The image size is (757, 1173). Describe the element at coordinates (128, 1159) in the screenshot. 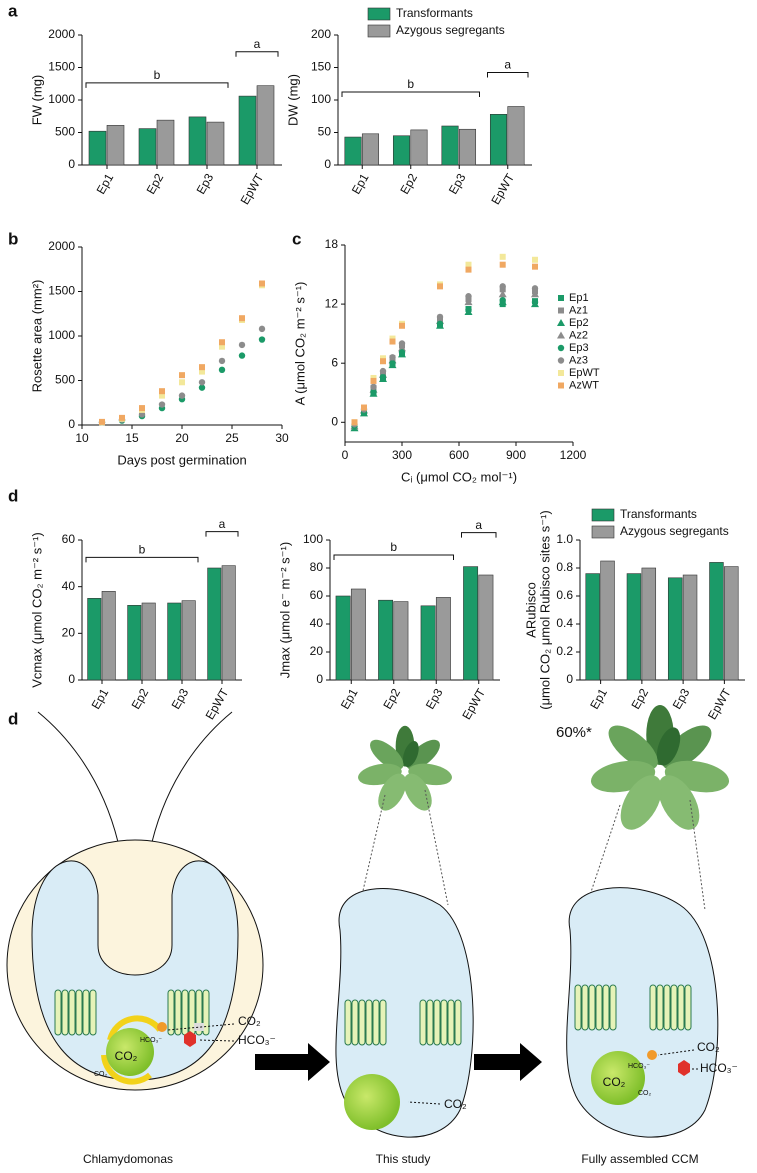

I see `caption: Chlamydomonas` at that location.